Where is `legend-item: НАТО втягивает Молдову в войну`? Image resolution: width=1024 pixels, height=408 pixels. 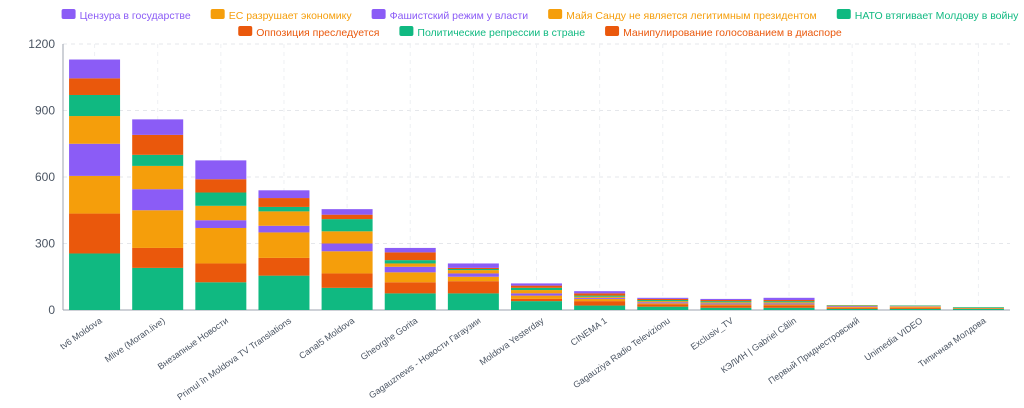 legend-item: НАТО втягивает Молдову в войну is located at coordinates (928, 15).